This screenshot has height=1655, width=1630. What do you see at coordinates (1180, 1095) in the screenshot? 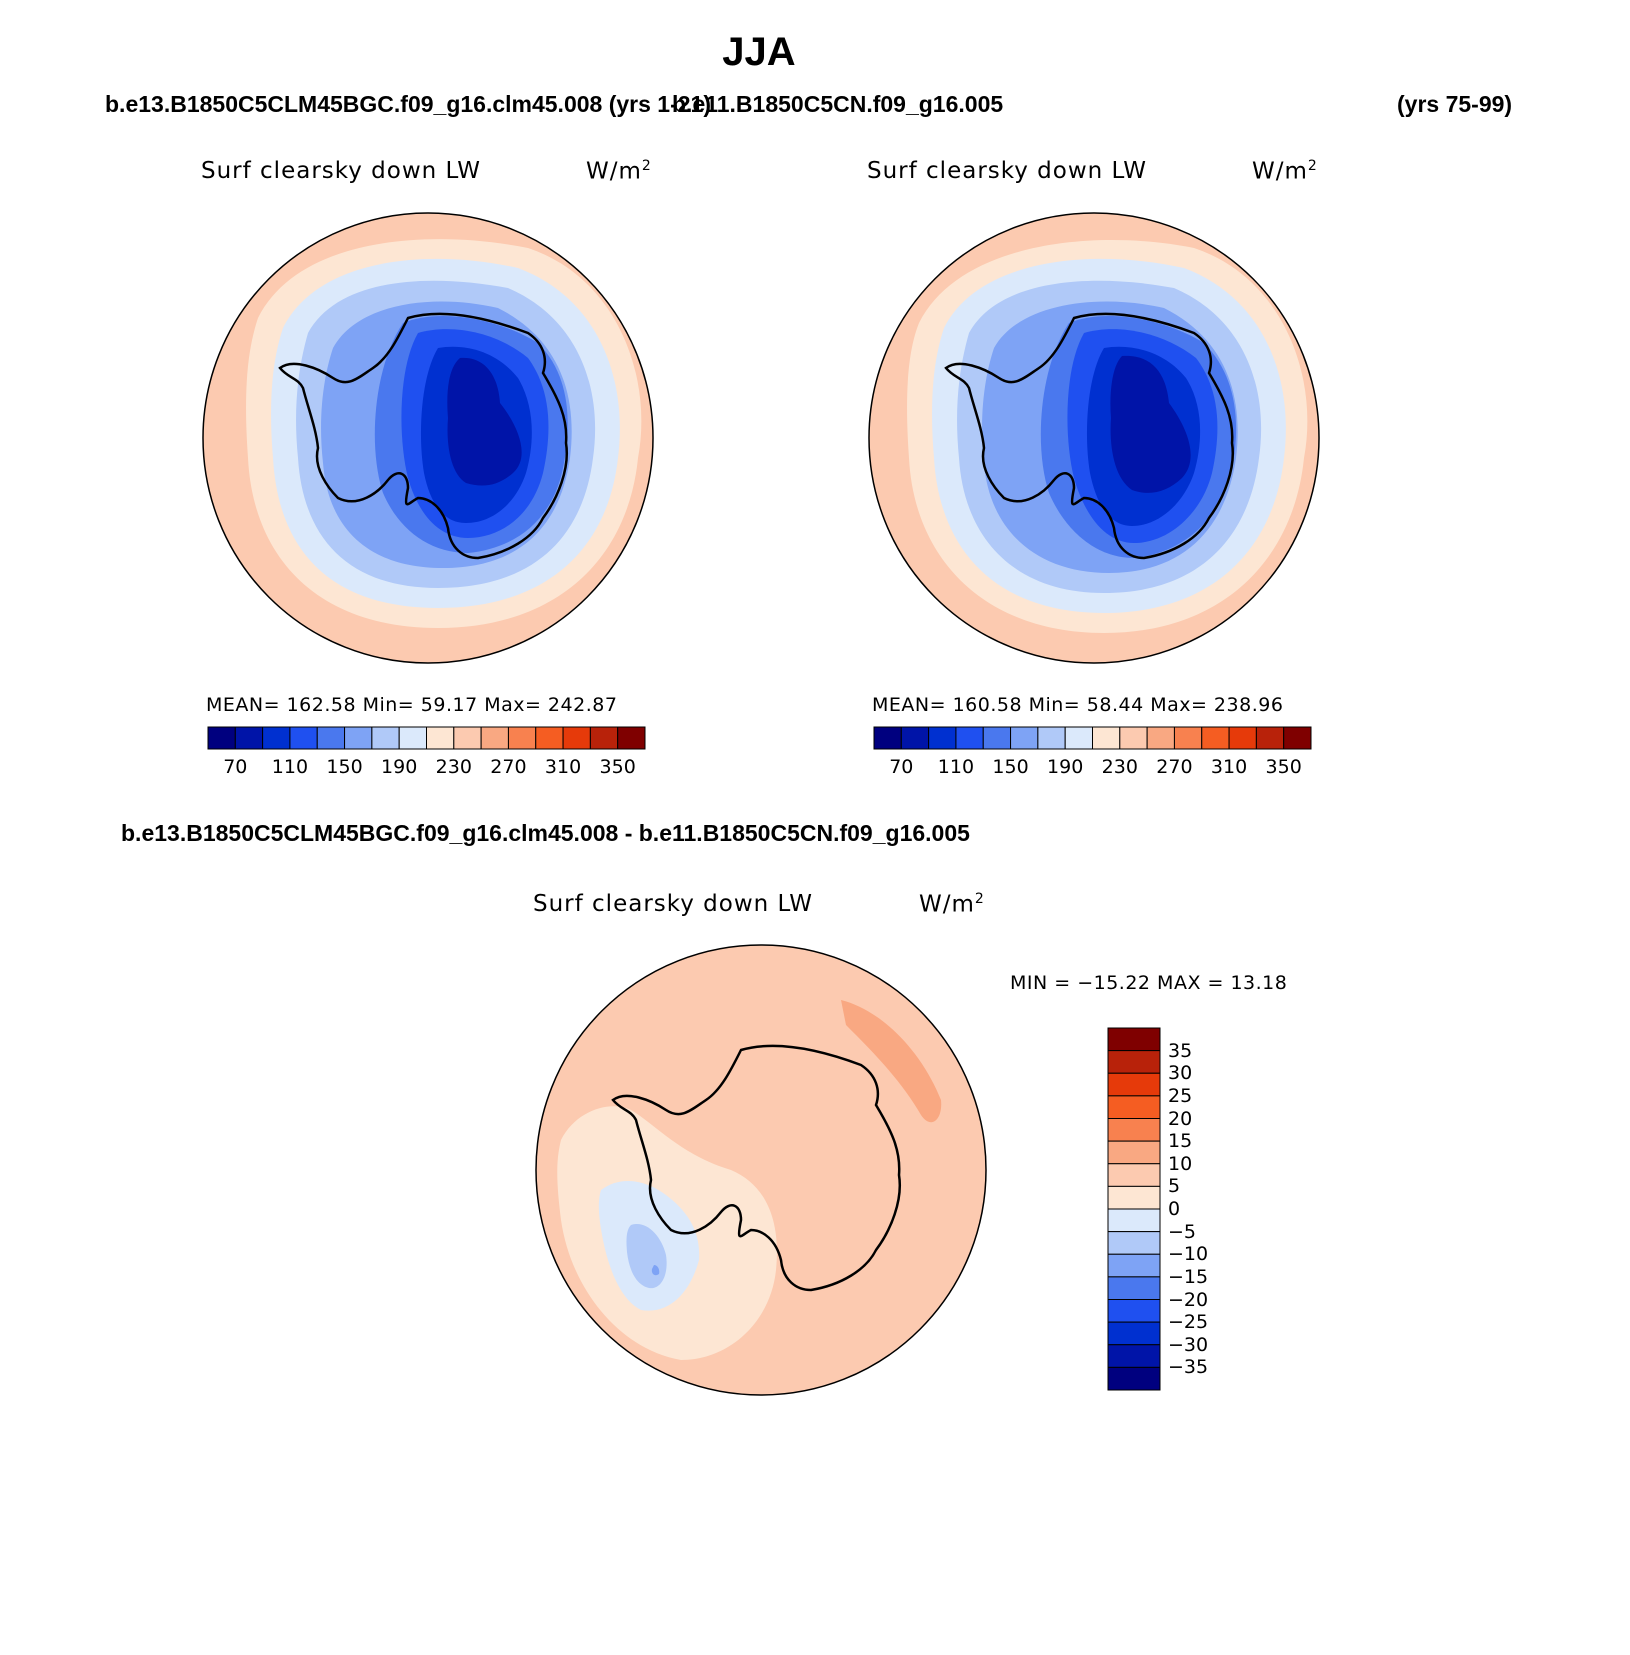
I see `colorbar-tick-label: 25` at bounding box center [1180, 1095].